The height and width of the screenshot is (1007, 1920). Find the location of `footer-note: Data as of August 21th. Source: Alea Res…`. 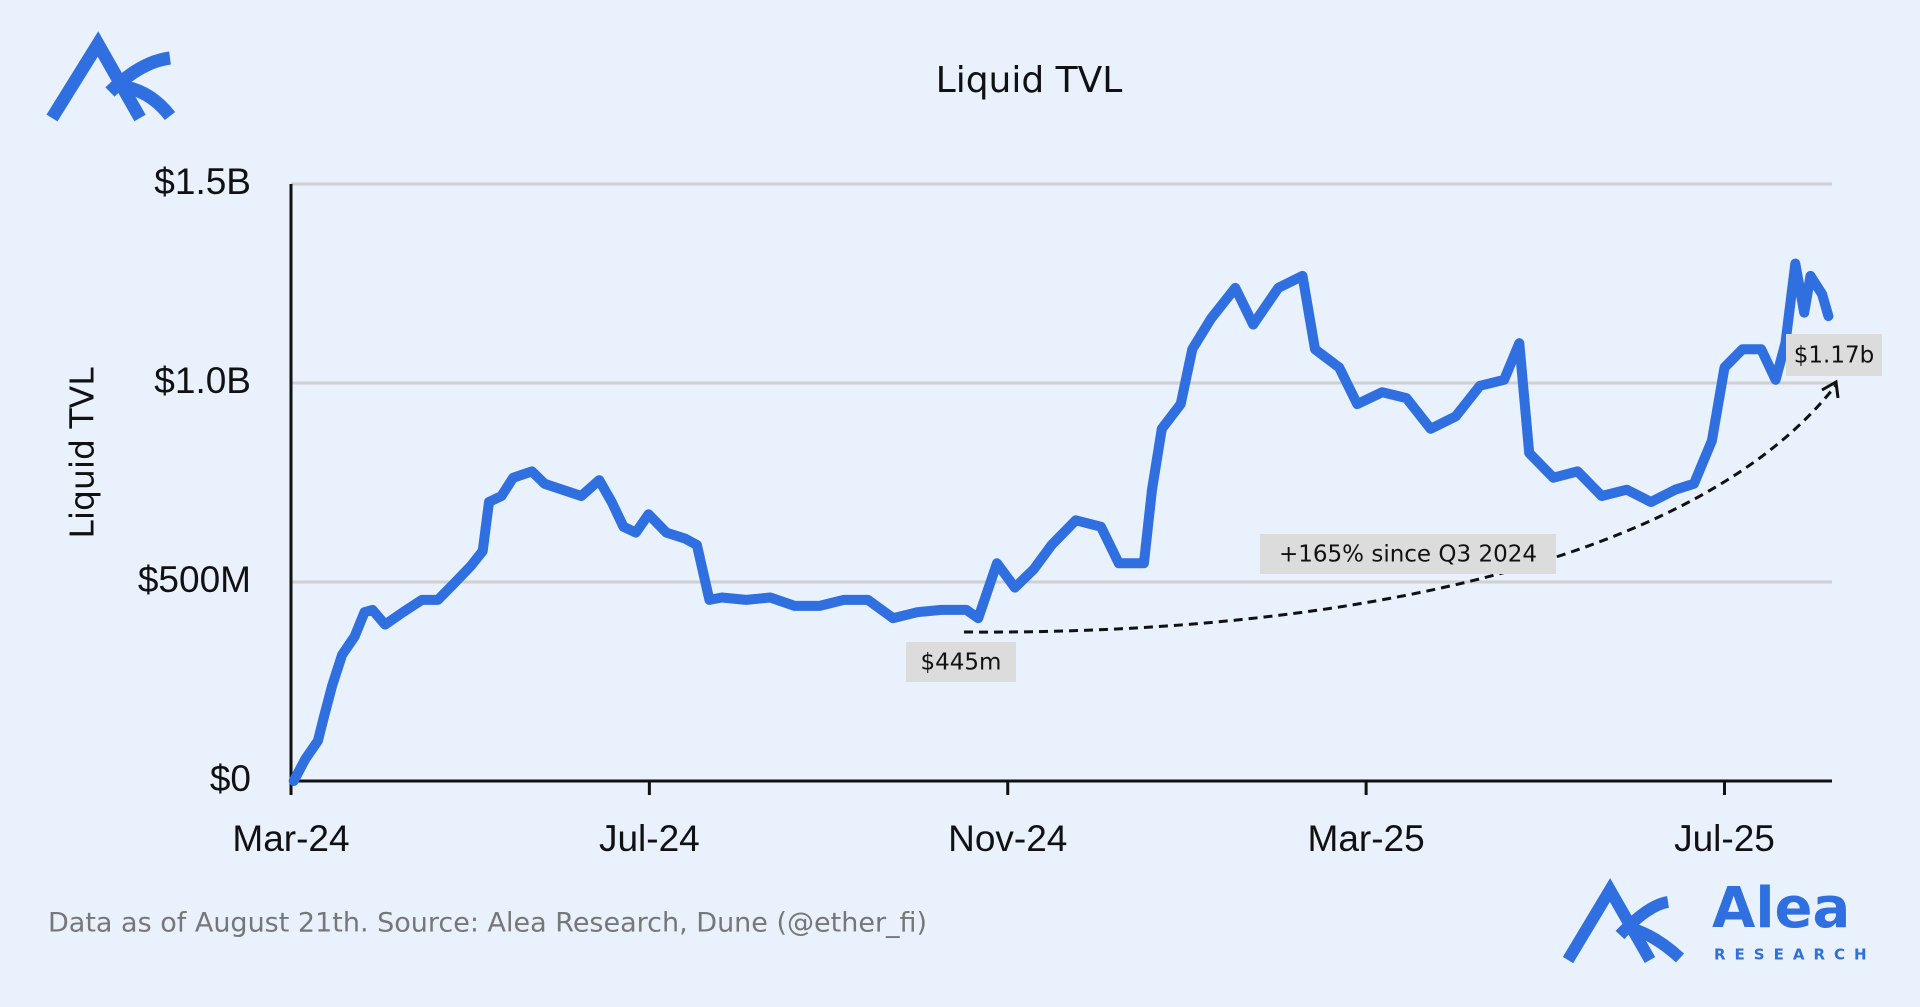

footer-note: Data as of August 21th. Source: Alea Res… is located at coordinates (487, 923).